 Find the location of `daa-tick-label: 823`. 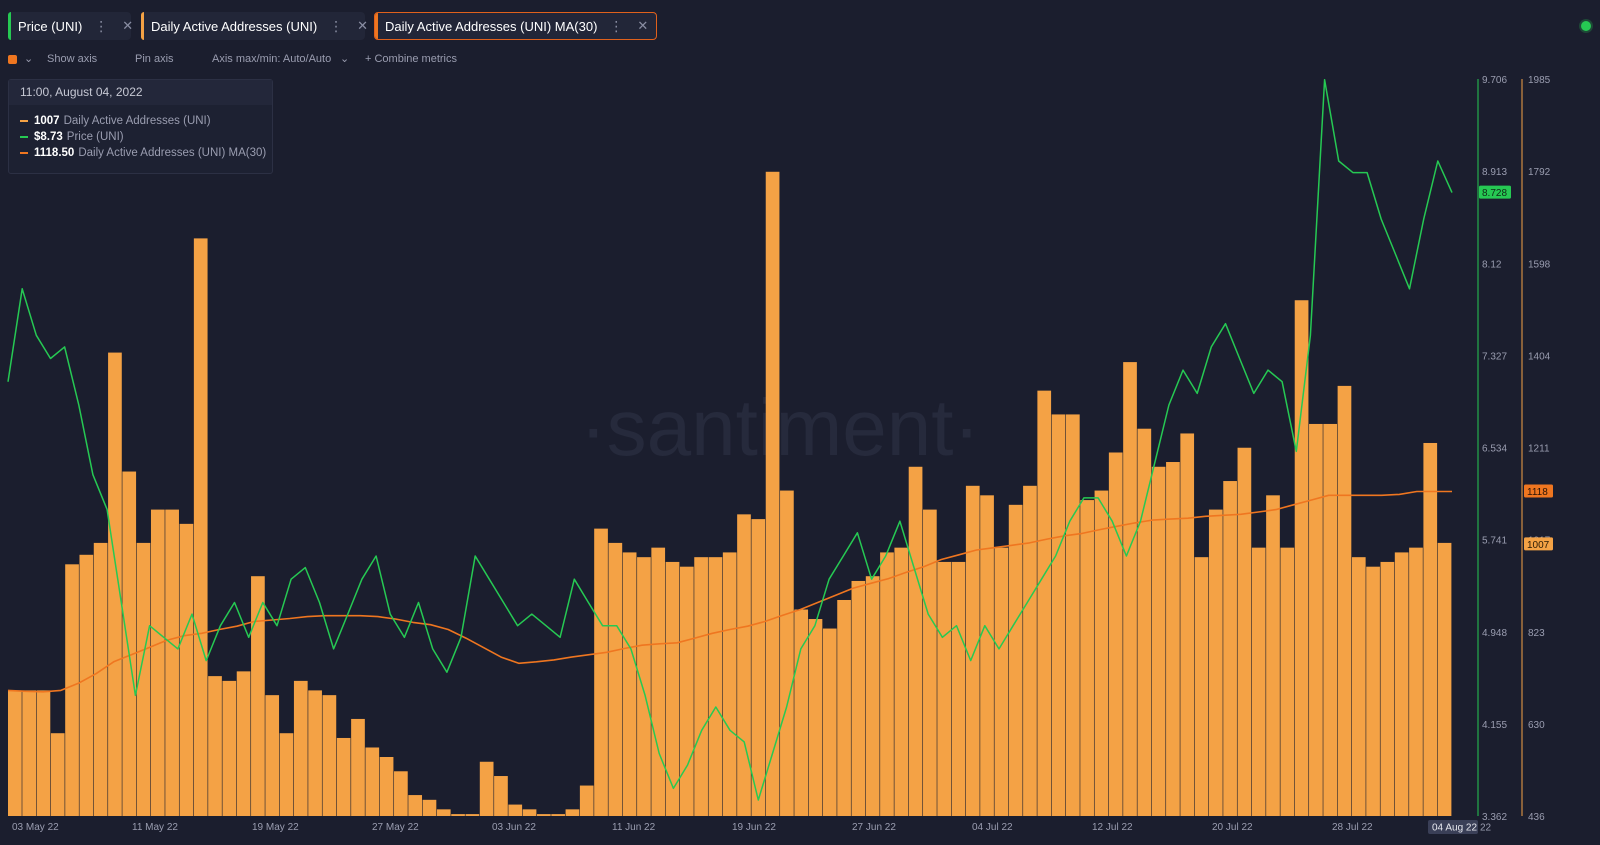

daa-tick-label: 823 is located at coordinates (1536, 633).